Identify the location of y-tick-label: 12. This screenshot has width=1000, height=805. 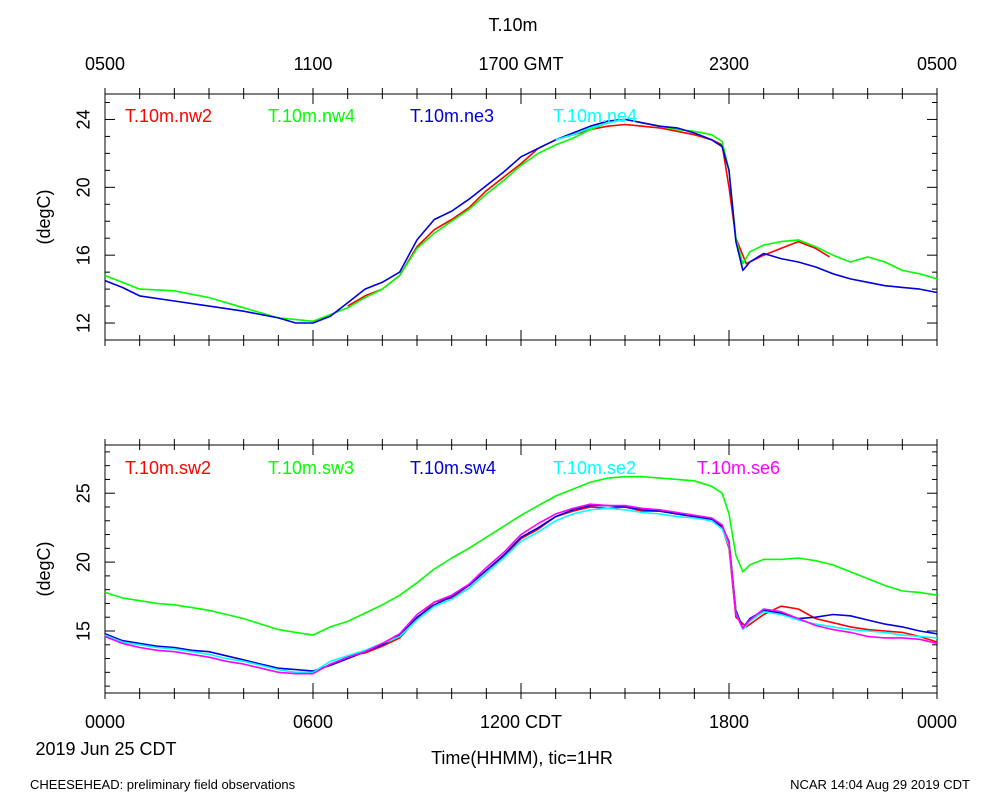
(83, 323).